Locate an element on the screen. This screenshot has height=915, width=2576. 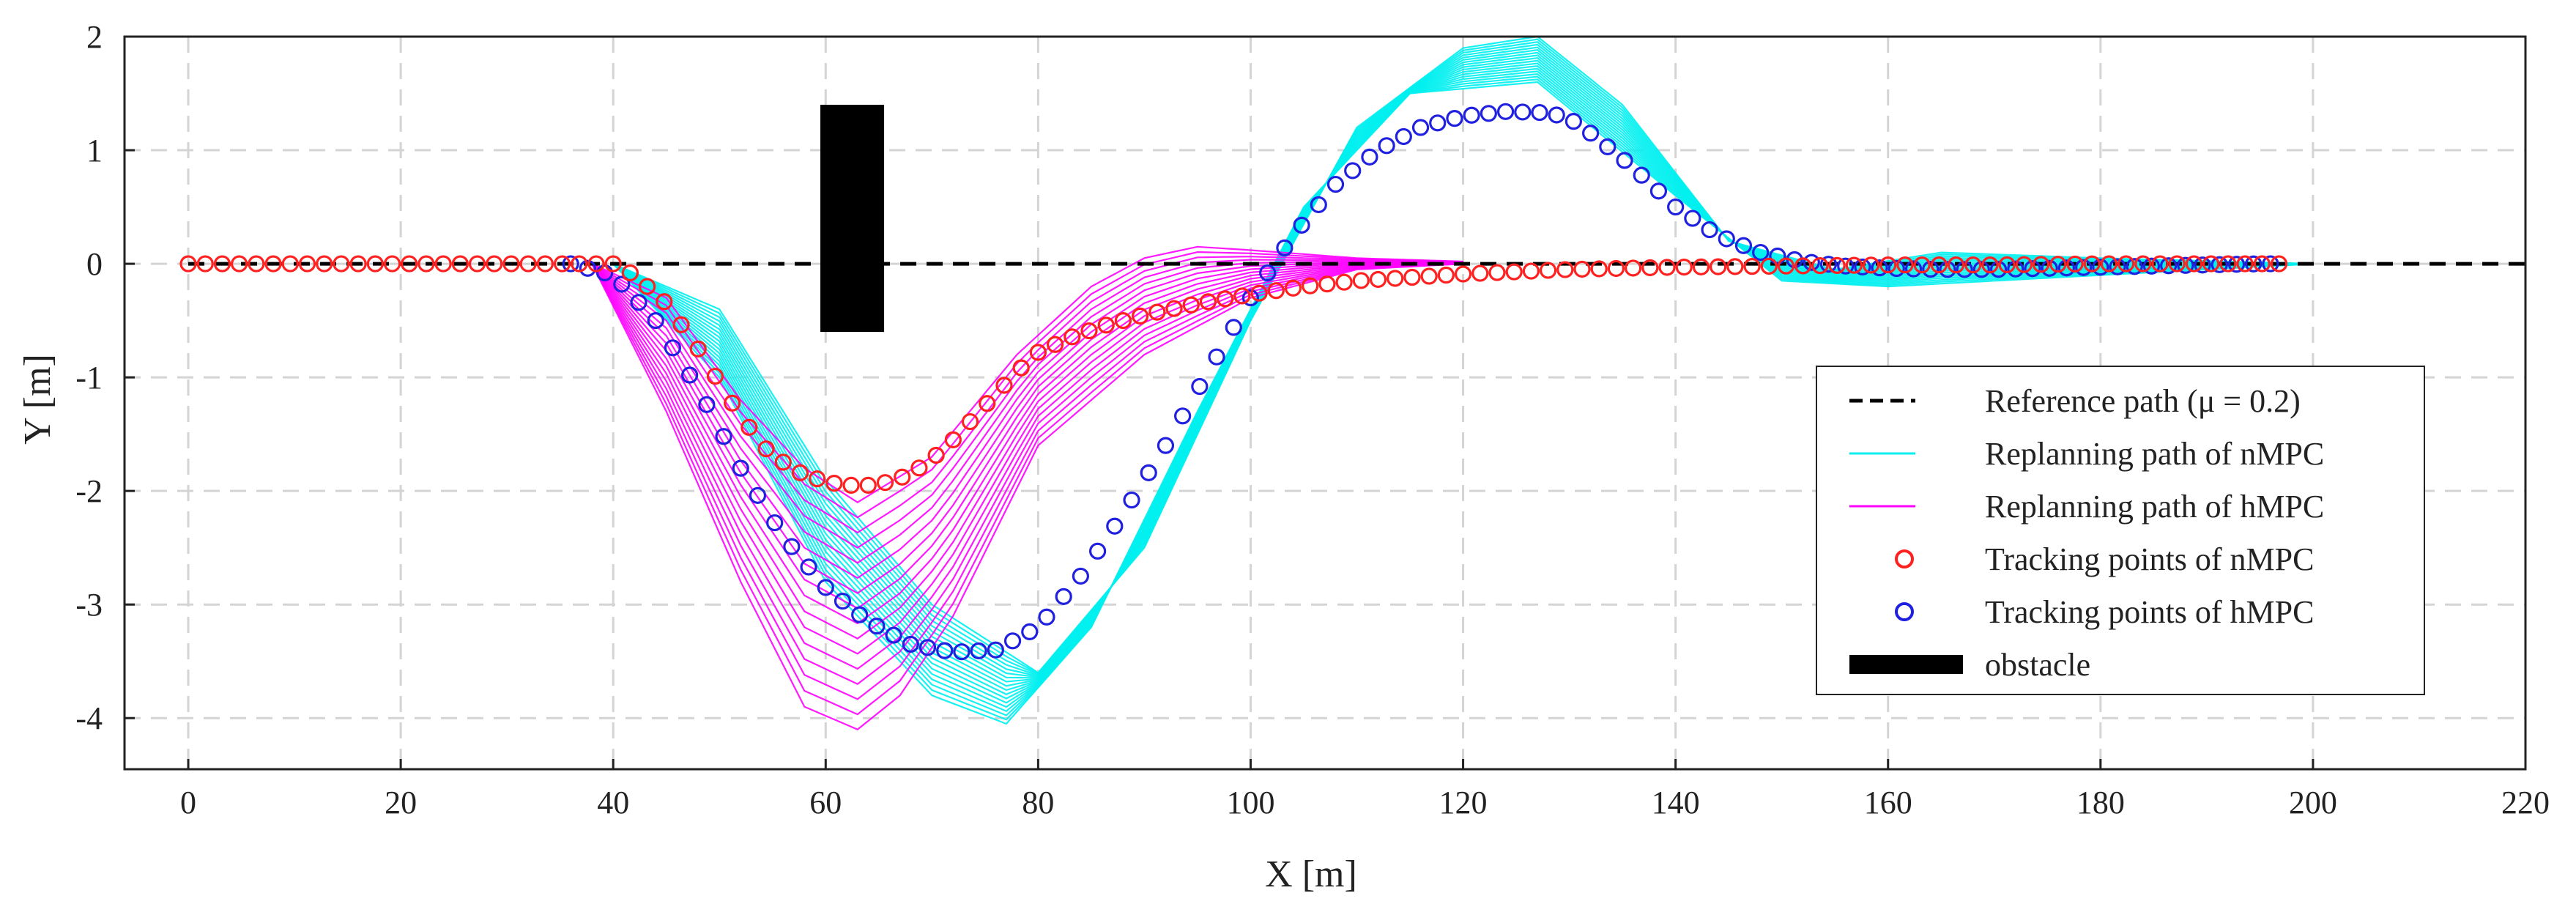
legend-label-hmpc-replan: Replanning path of hMPC is located at coordinates (2154, 507).